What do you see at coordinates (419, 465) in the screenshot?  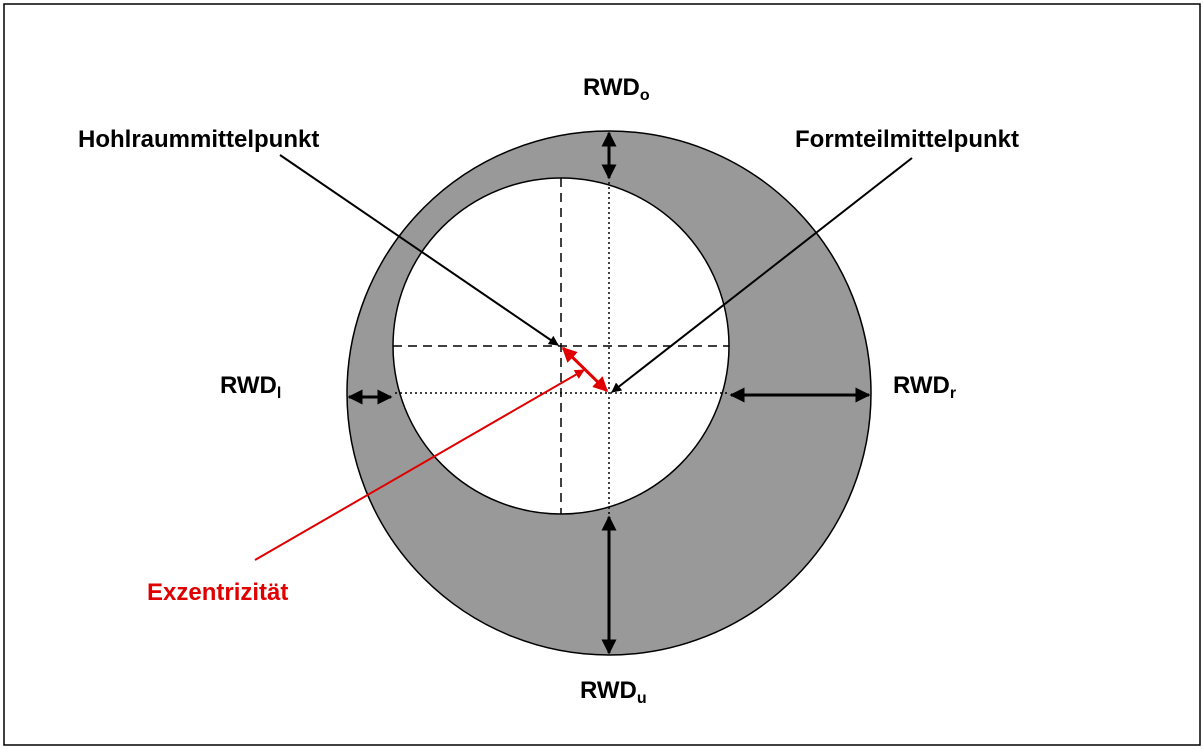 I see `eccentricity-leader` at bounding box center [419, 465].